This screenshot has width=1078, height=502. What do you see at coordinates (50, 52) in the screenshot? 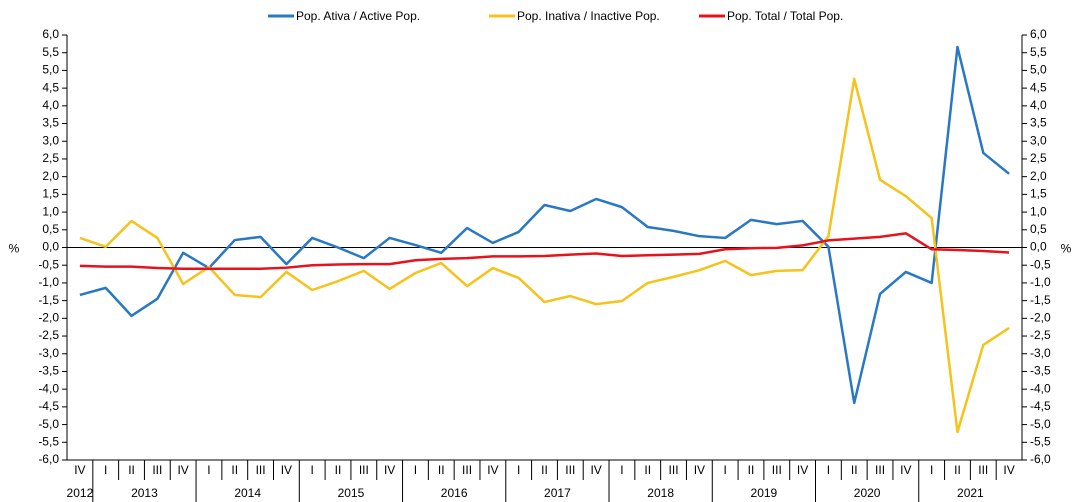
I see `y-tick-label: 5,5` at bounding box center [50, 52].